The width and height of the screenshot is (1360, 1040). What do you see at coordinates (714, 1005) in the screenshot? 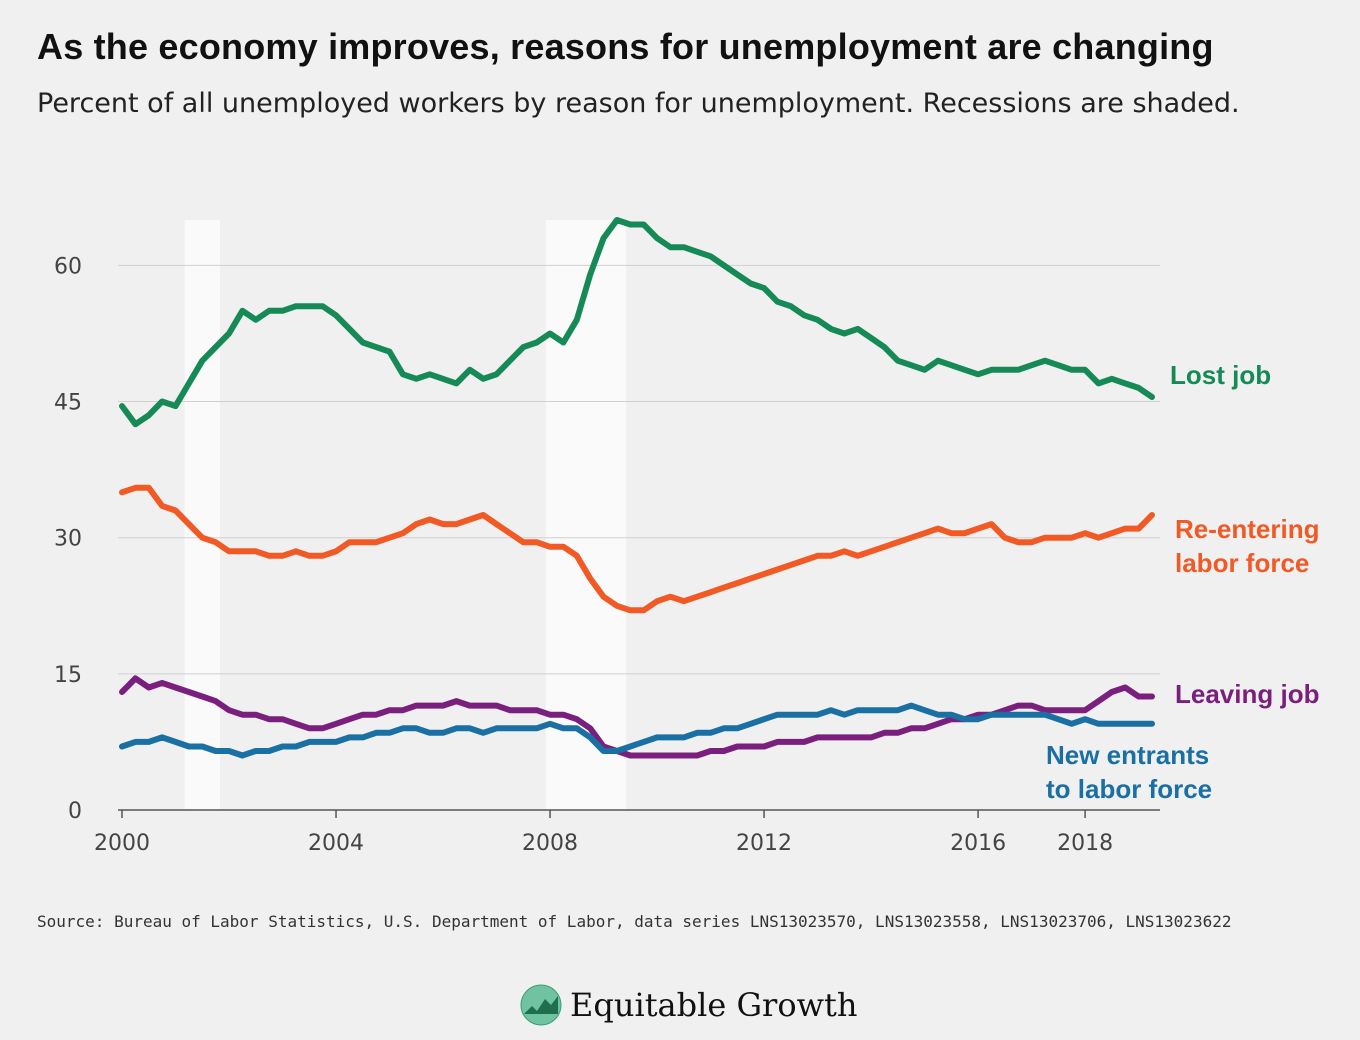
I see `brand-name: Equitable Growth` at bounding box center [714, 1005].